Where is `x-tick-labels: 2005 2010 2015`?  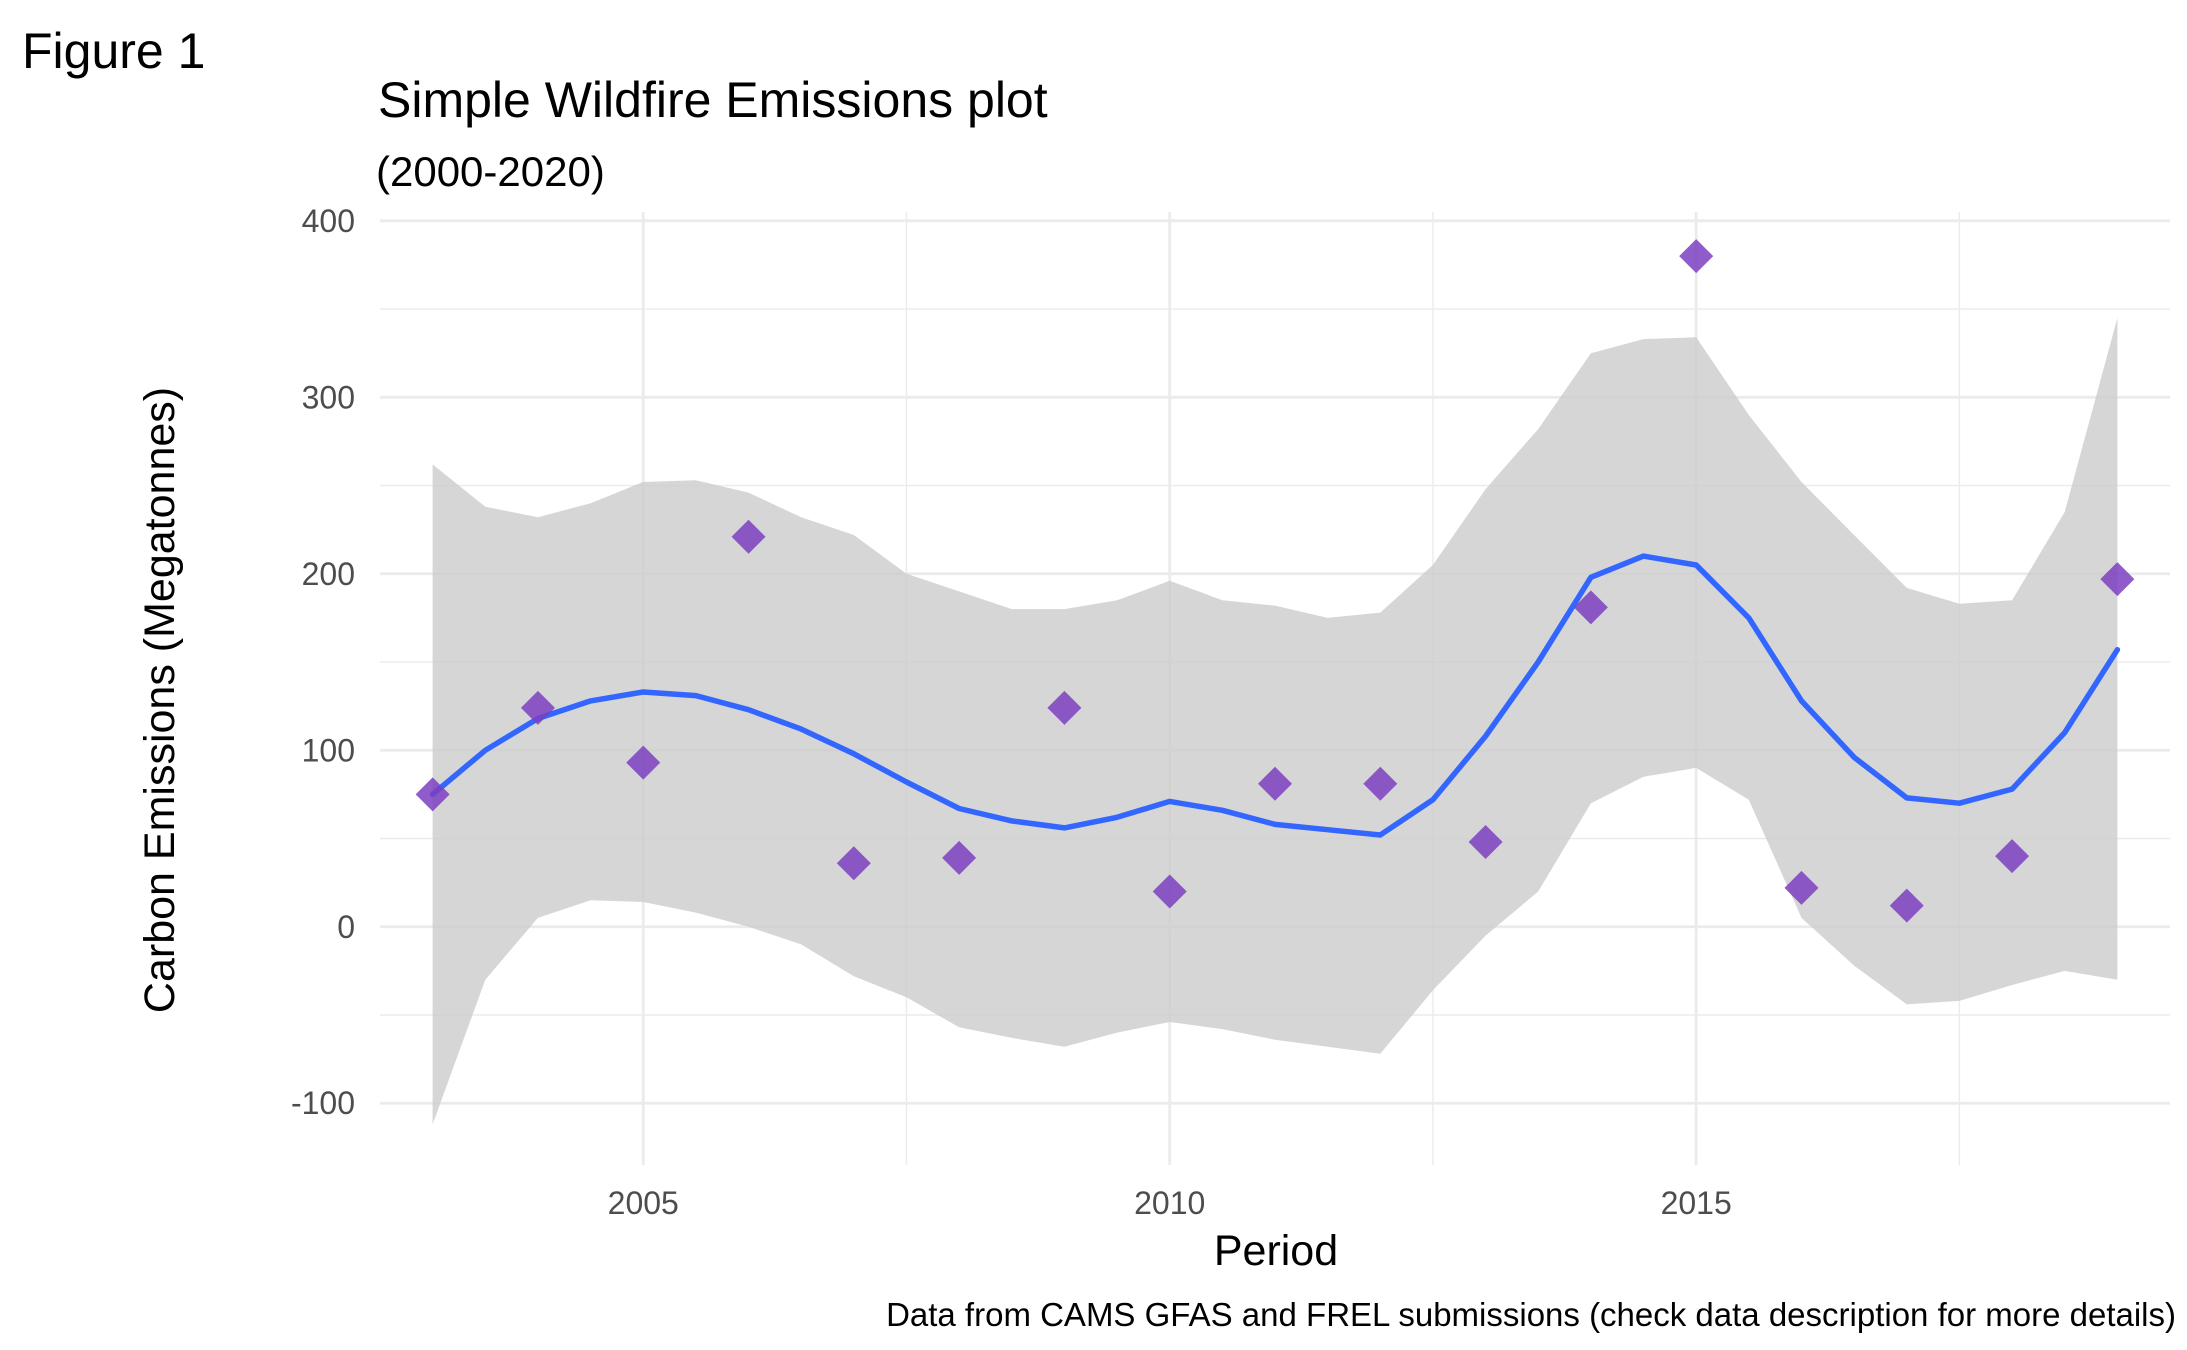
x-tick-labels: 2005 2010 2015 is located at coordinates (1170, 1203).